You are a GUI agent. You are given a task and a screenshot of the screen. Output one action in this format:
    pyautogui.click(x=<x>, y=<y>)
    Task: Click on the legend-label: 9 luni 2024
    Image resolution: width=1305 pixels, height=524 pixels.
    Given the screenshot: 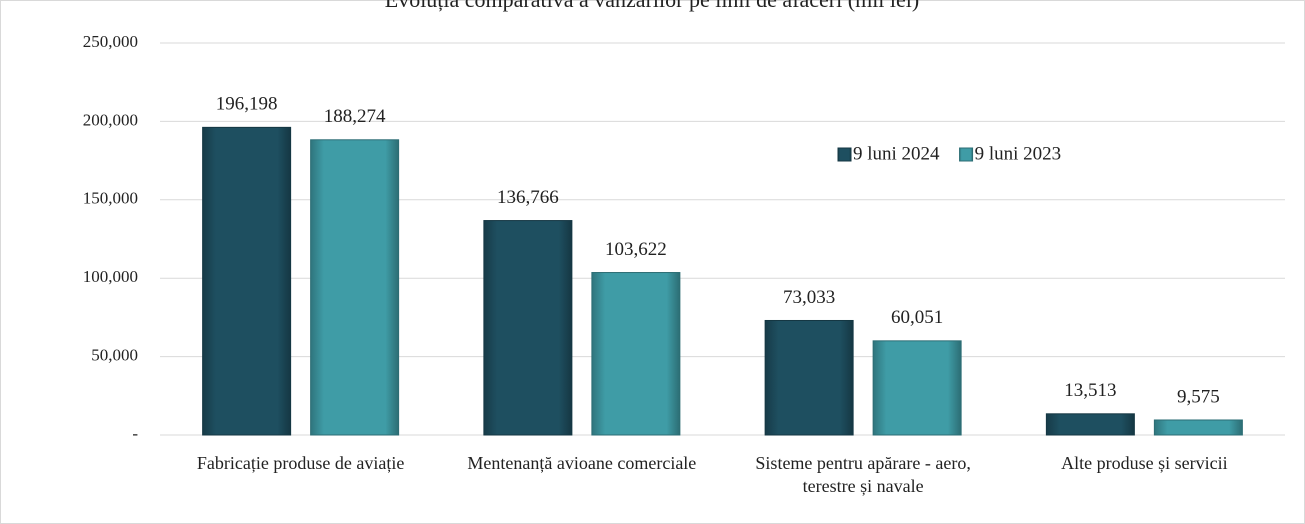 What is the action you would take?
    pyautogui.click(x=896, y=153)
    